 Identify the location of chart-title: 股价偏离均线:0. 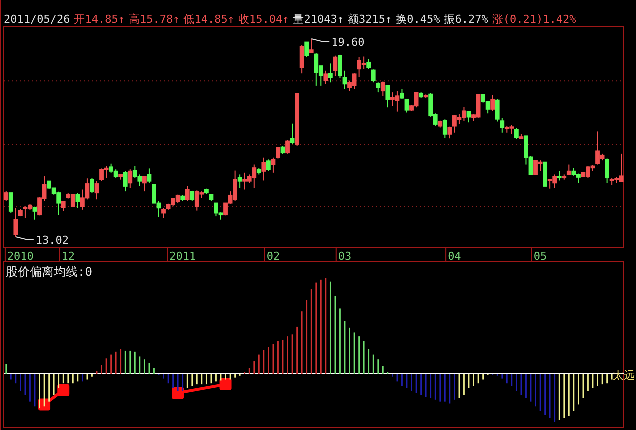
(49, 272).